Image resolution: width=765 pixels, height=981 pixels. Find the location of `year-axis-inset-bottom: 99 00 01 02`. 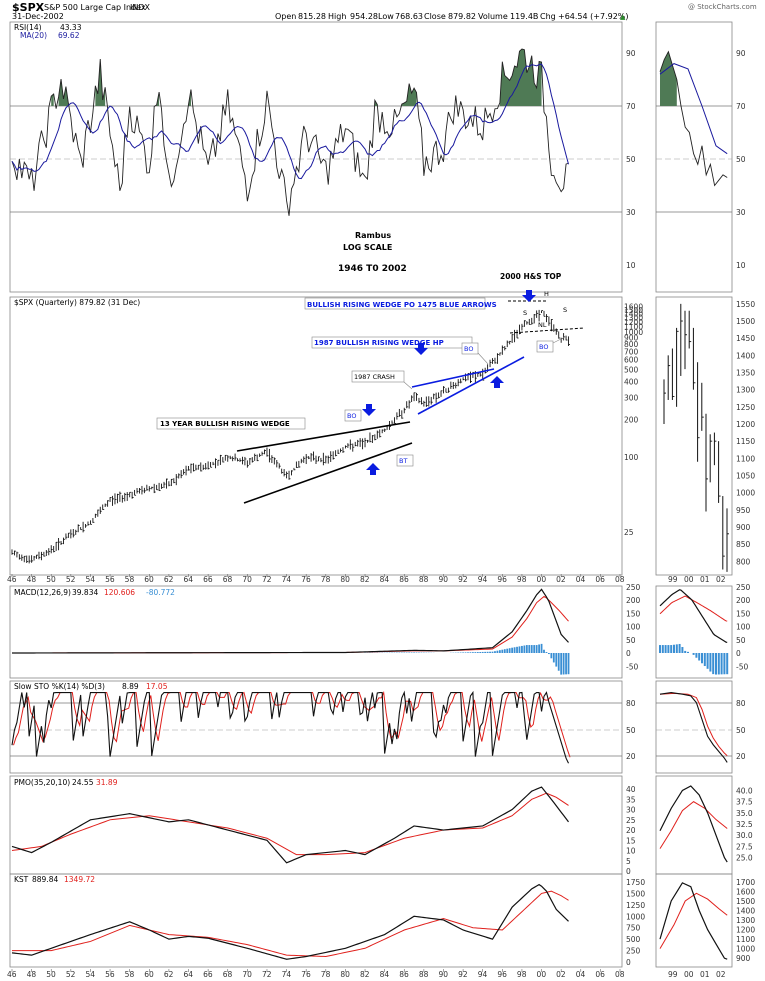

year-axis-inset-bottom: 99 00 01 02 is located at coordinates (697, 974).